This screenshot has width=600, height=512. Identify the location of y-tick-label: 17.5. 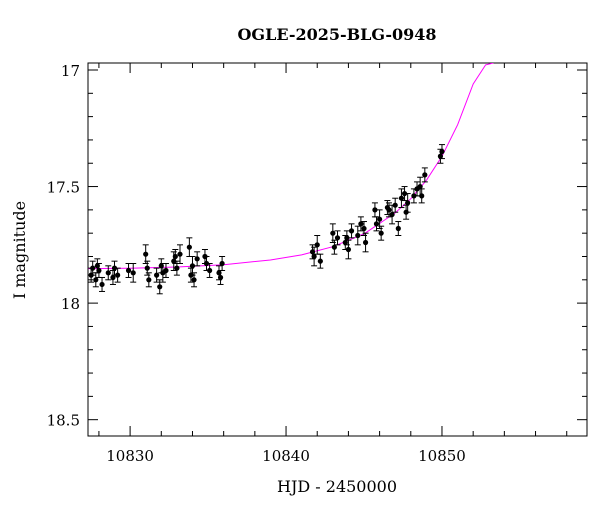
(63, 188).